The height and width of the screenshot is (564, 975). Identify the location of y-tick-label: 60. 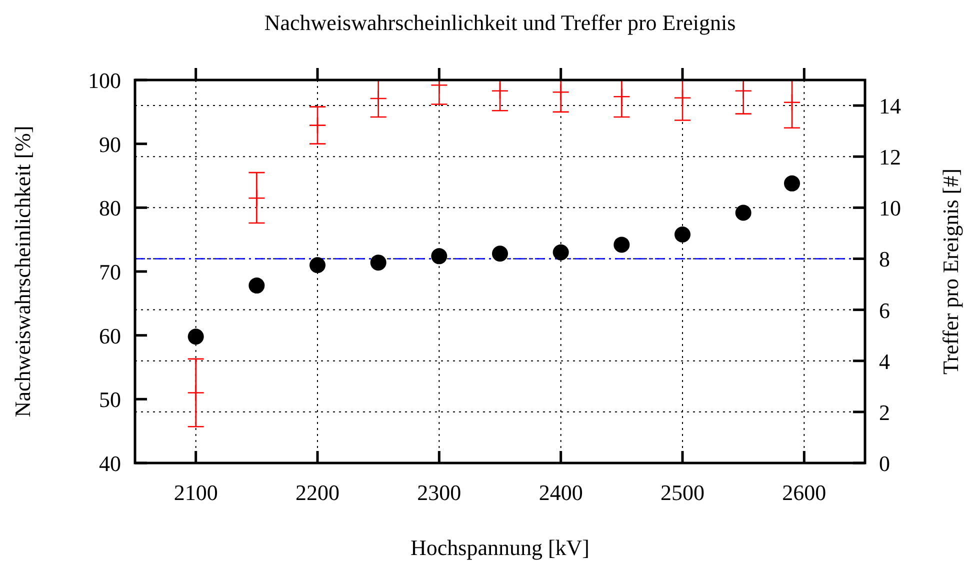
(110, 335).